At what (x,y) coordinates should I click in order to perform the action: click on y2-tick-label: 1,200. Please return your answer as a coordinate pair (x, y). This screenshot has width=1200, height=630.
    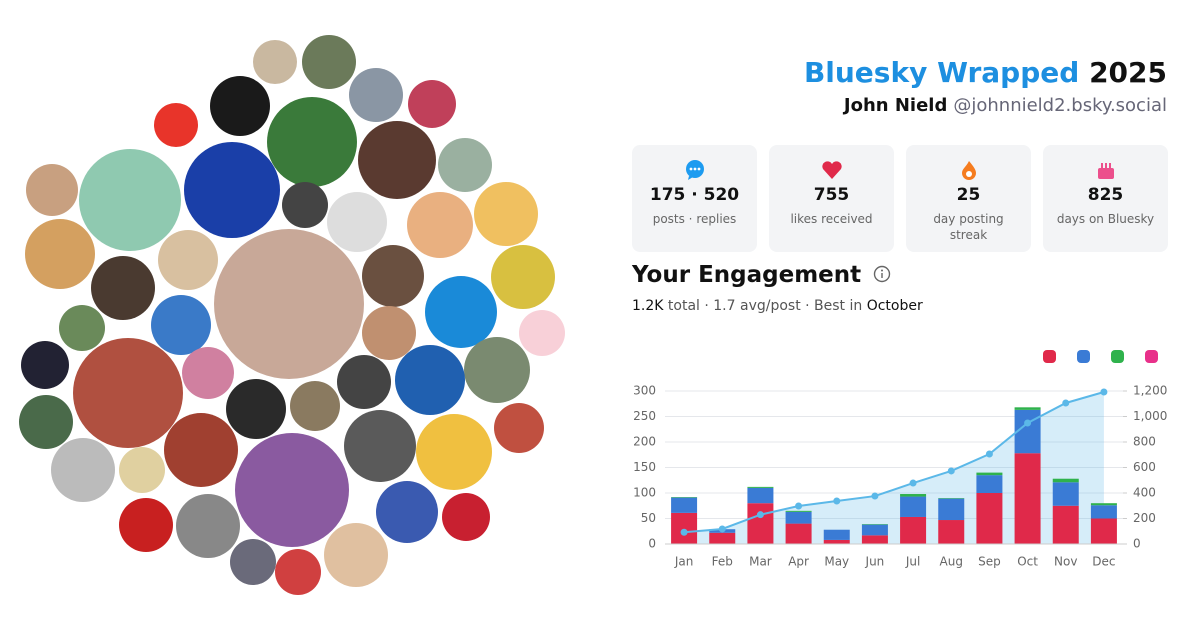
    Looking at the image, I should click on (1150, 391).